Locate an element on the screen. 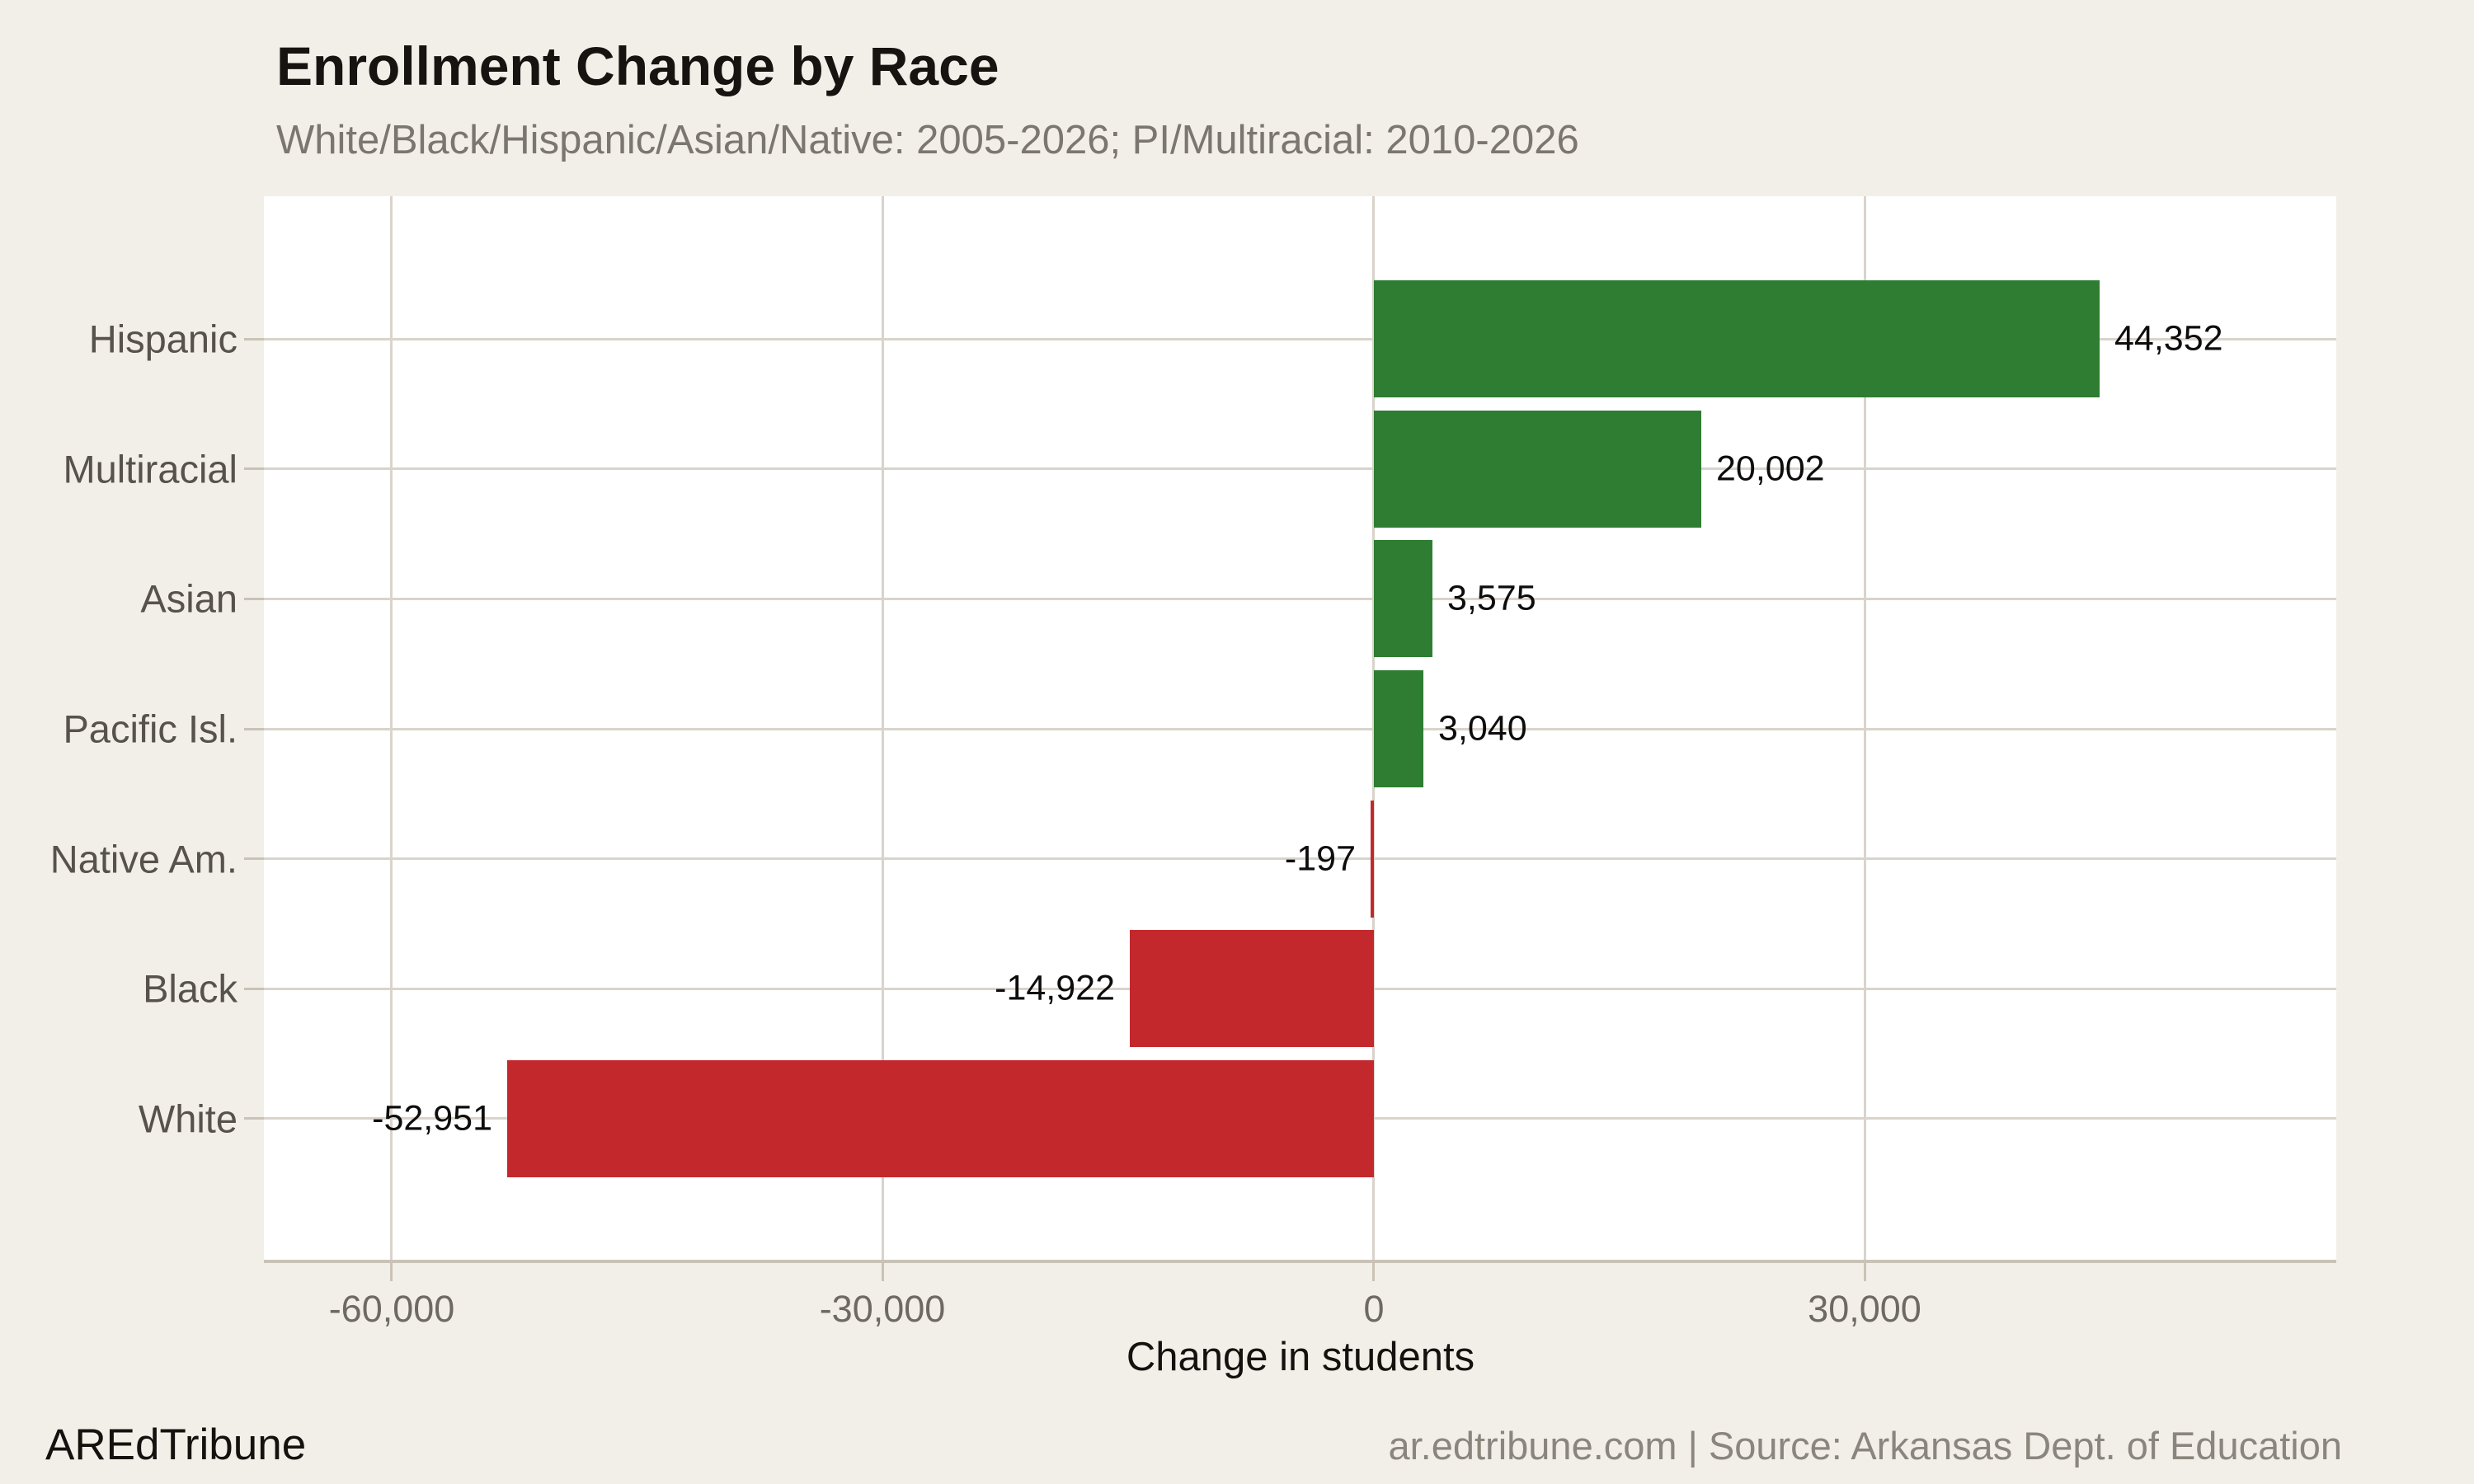 The width and height of the screenshot is (2474, 1484). value-label: -197 is located at coordinates (1320, 858).